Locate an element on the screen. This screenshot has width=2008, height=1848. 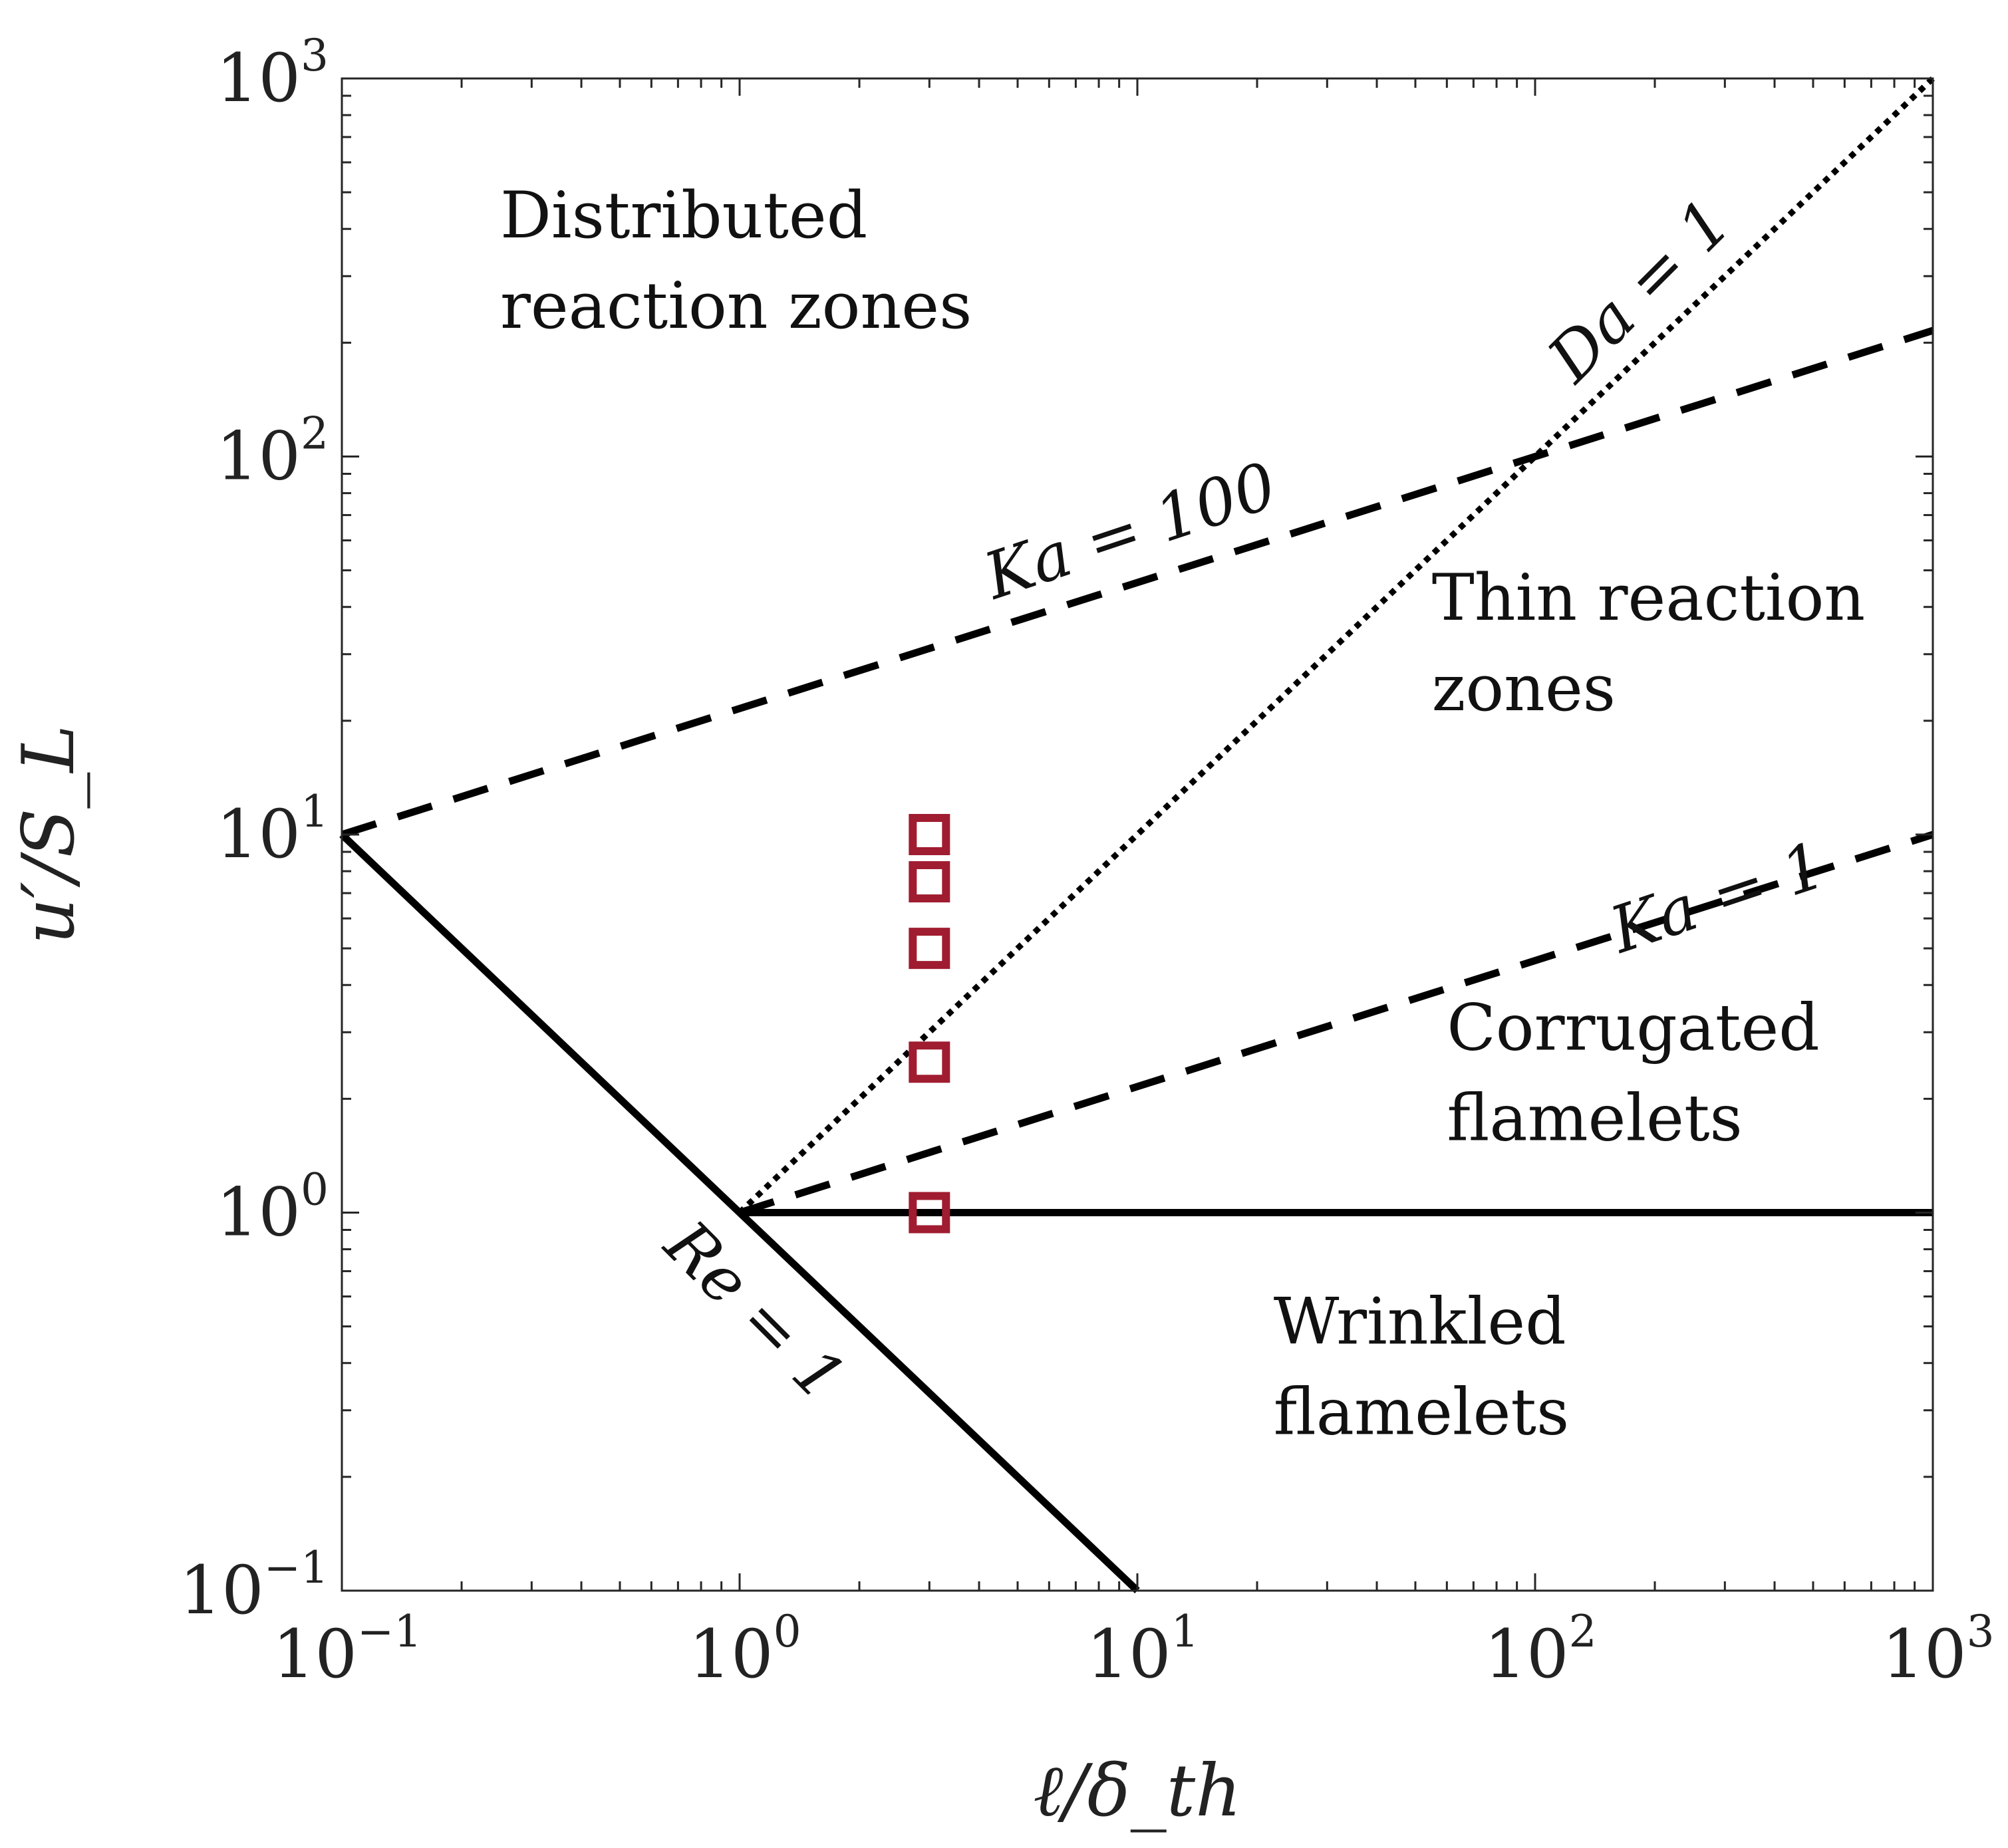
line-label-re-1: Re = 1 is located at coordinates (754, 1310).